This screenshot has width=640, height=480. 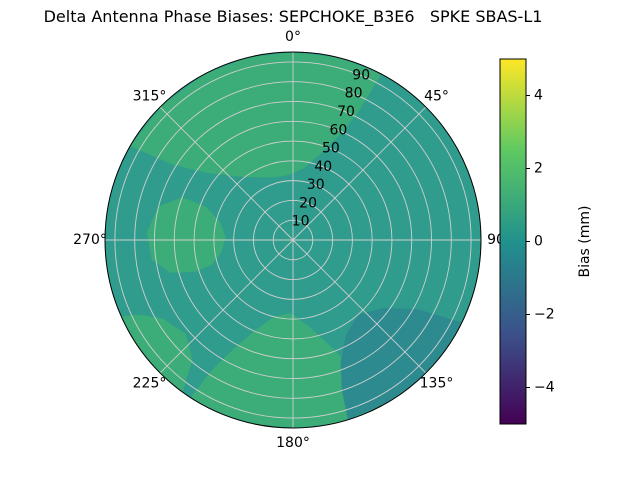 I want to click on theta-tick-label: 45°, so click(x=436, y=97).